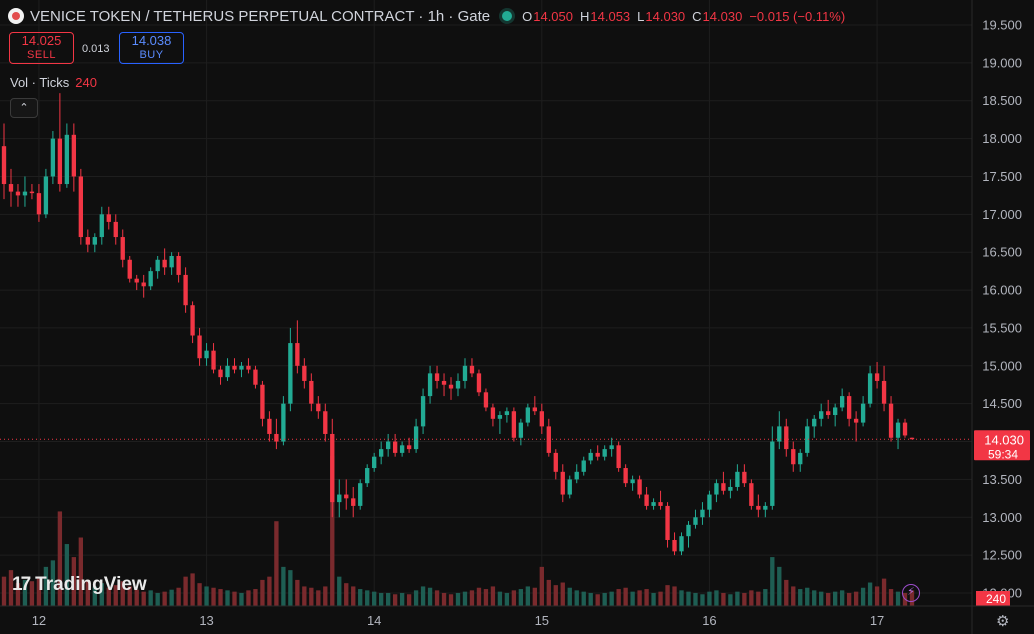 This screenshot has height=634, width=1034. I want to click on price-tick-label: 19.000, so click(1002, 62).